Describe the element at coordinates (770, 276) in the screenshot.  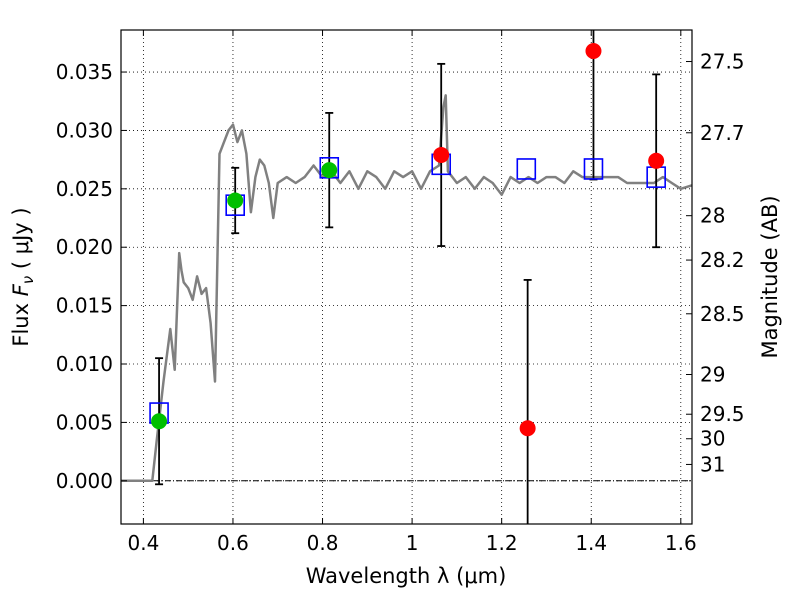
I see `y2-axis-label: Magnitude (AB)` at that location.